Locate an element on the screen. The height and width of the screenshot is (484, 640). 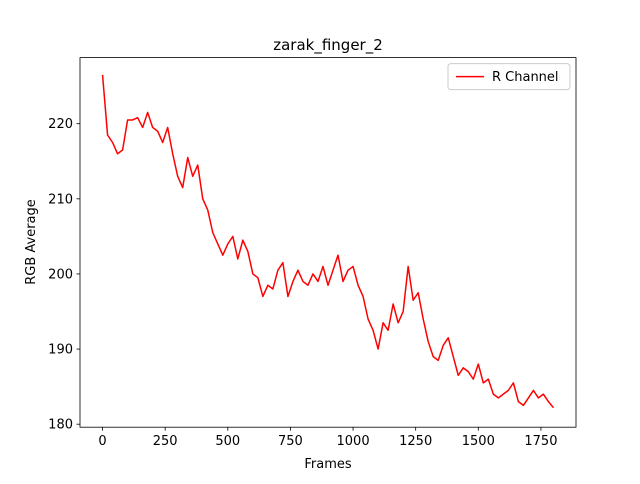
x-tick-label: 250 is located at coordinates (165, 441).